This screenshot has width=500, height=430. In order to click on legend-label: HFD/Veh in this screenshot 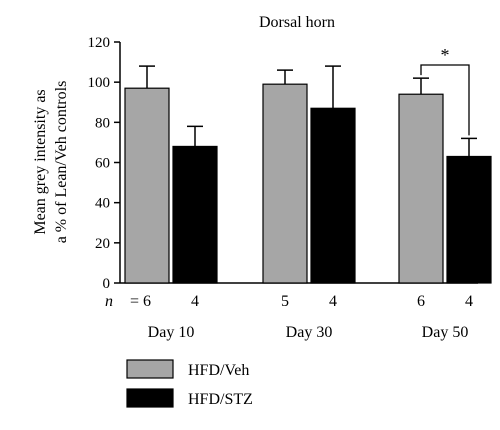, I will do `click(218, 370)`.